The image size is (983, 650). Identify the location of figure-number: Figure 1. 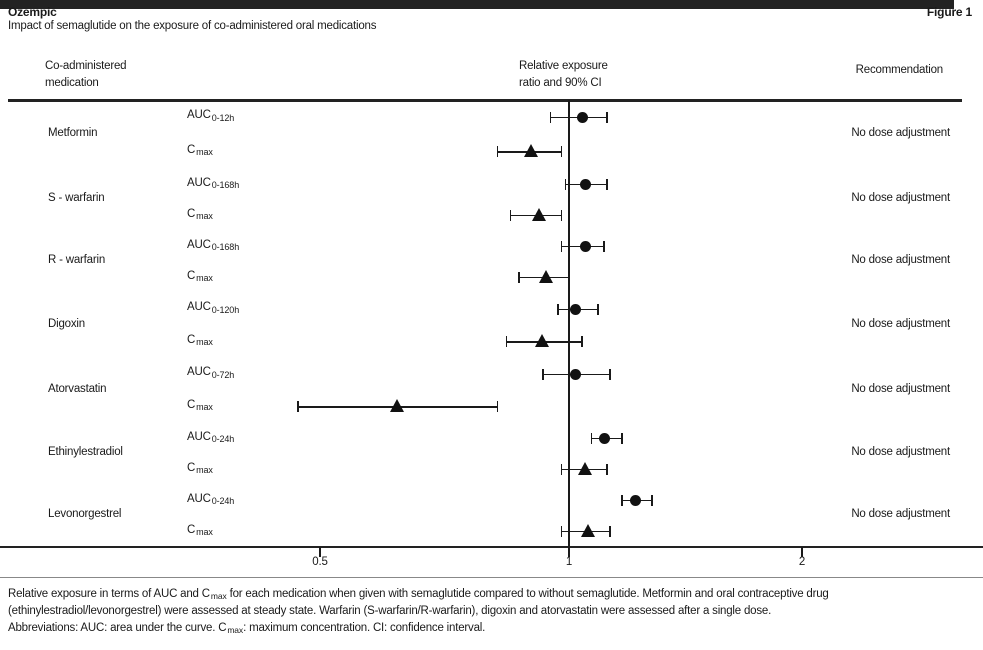
(949, 12).